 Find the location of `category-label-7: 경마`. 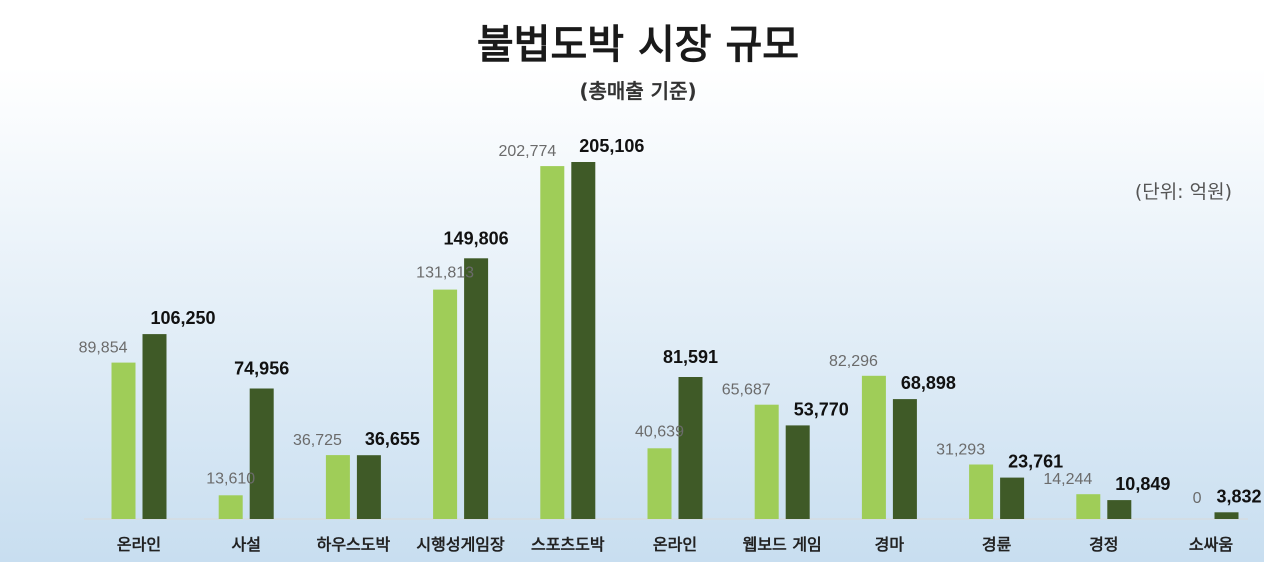

category-label-7: 경마 is located at coordinates (890, 544).